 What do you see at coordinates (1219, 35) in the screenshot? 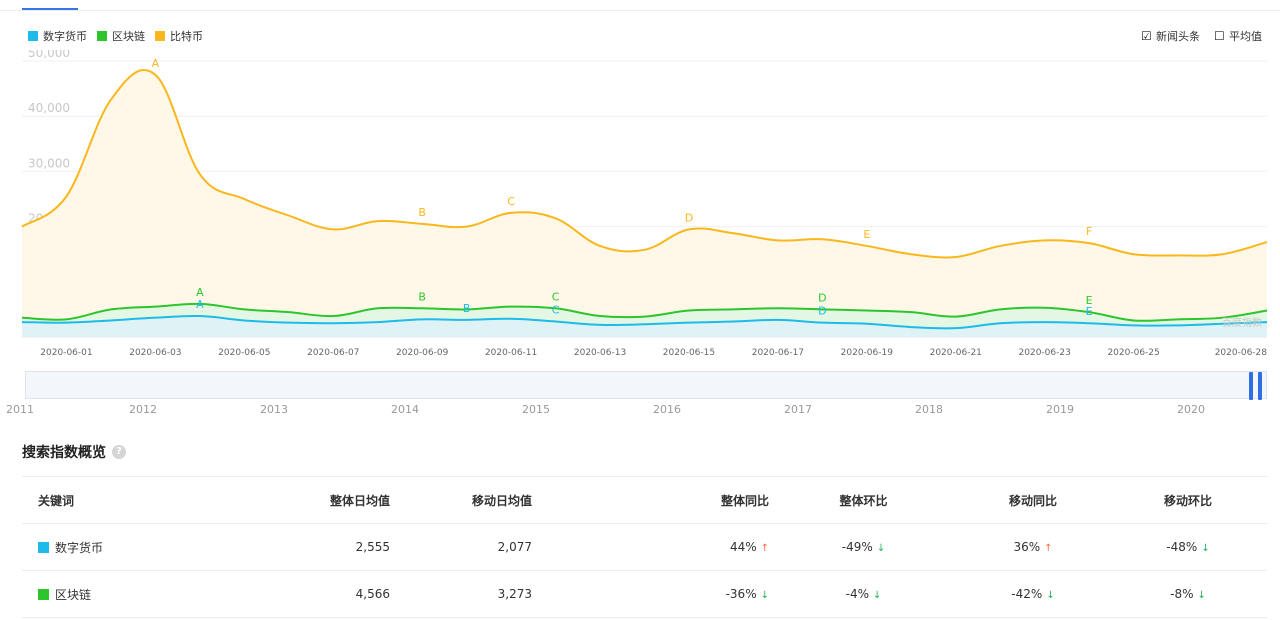
I see `average-checkbox: ☐` at bounding box center [1219, 35].